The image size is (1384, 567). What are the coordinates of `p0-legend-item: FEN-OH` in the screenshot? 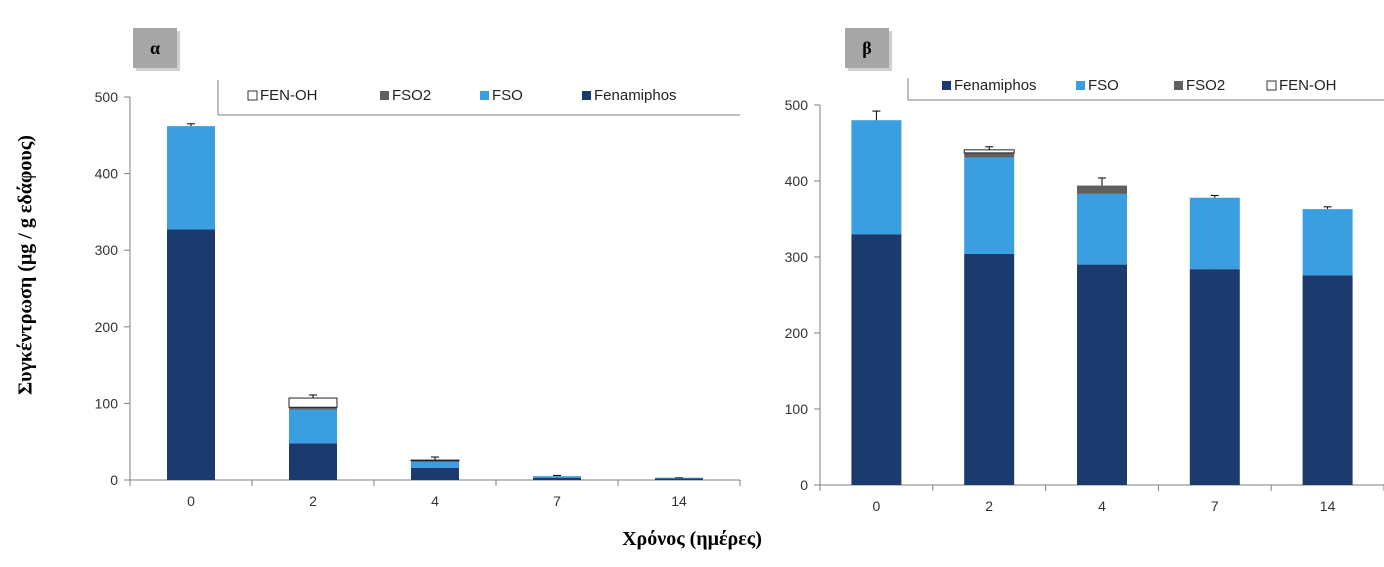 It's located at (282, 95).